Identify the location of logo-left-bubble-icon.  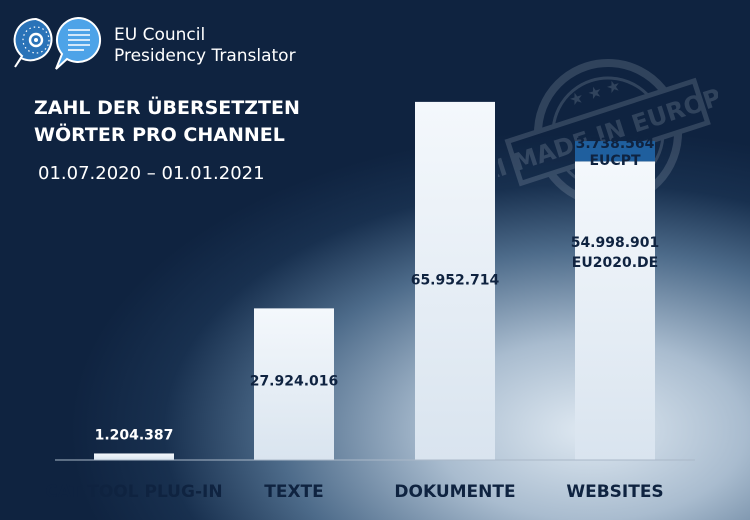
(33, 42).